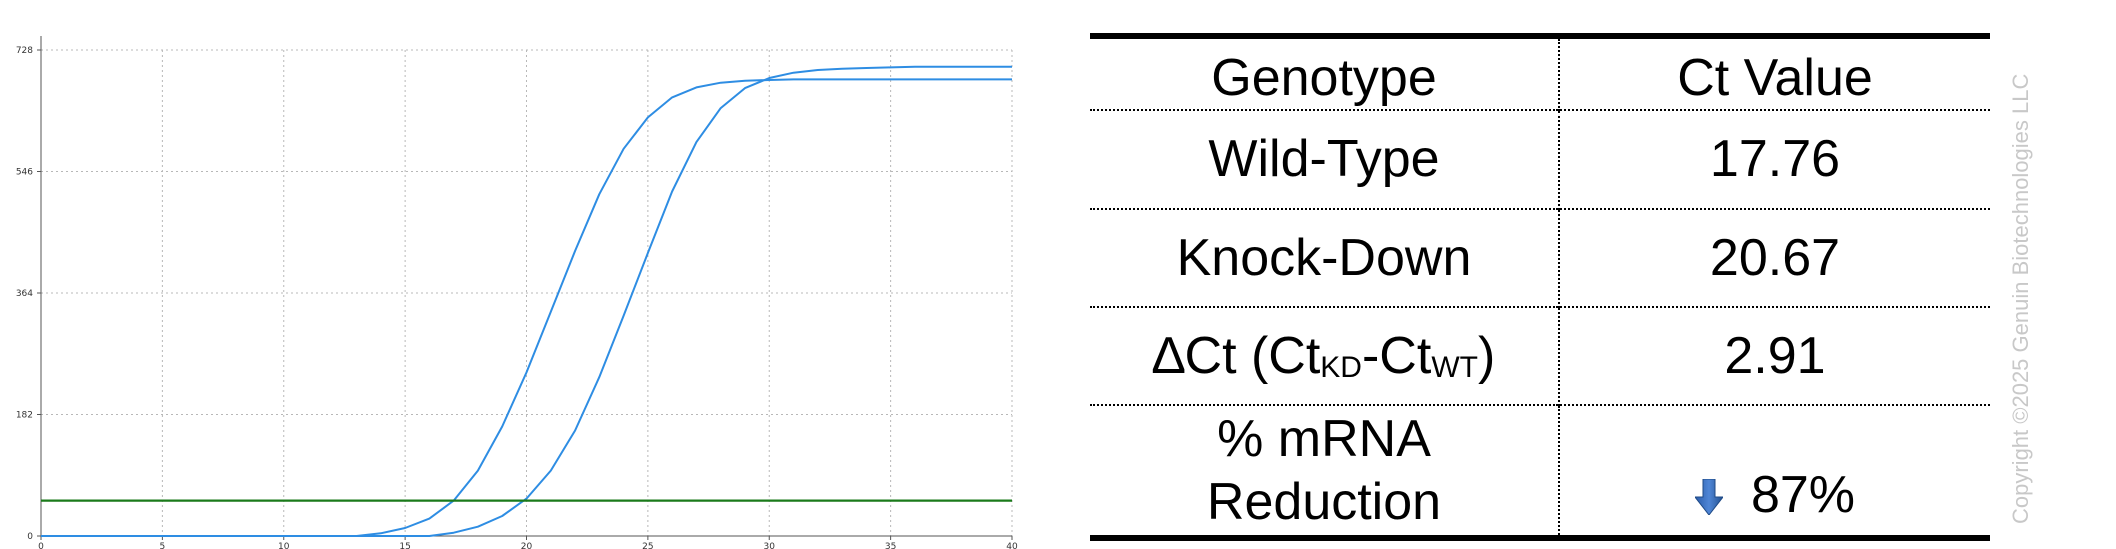  What do you see at coordinates (1775, 78) in the screenshot?
I see `ct-value-header: Ct Value` at bounding box center [1775, 78].